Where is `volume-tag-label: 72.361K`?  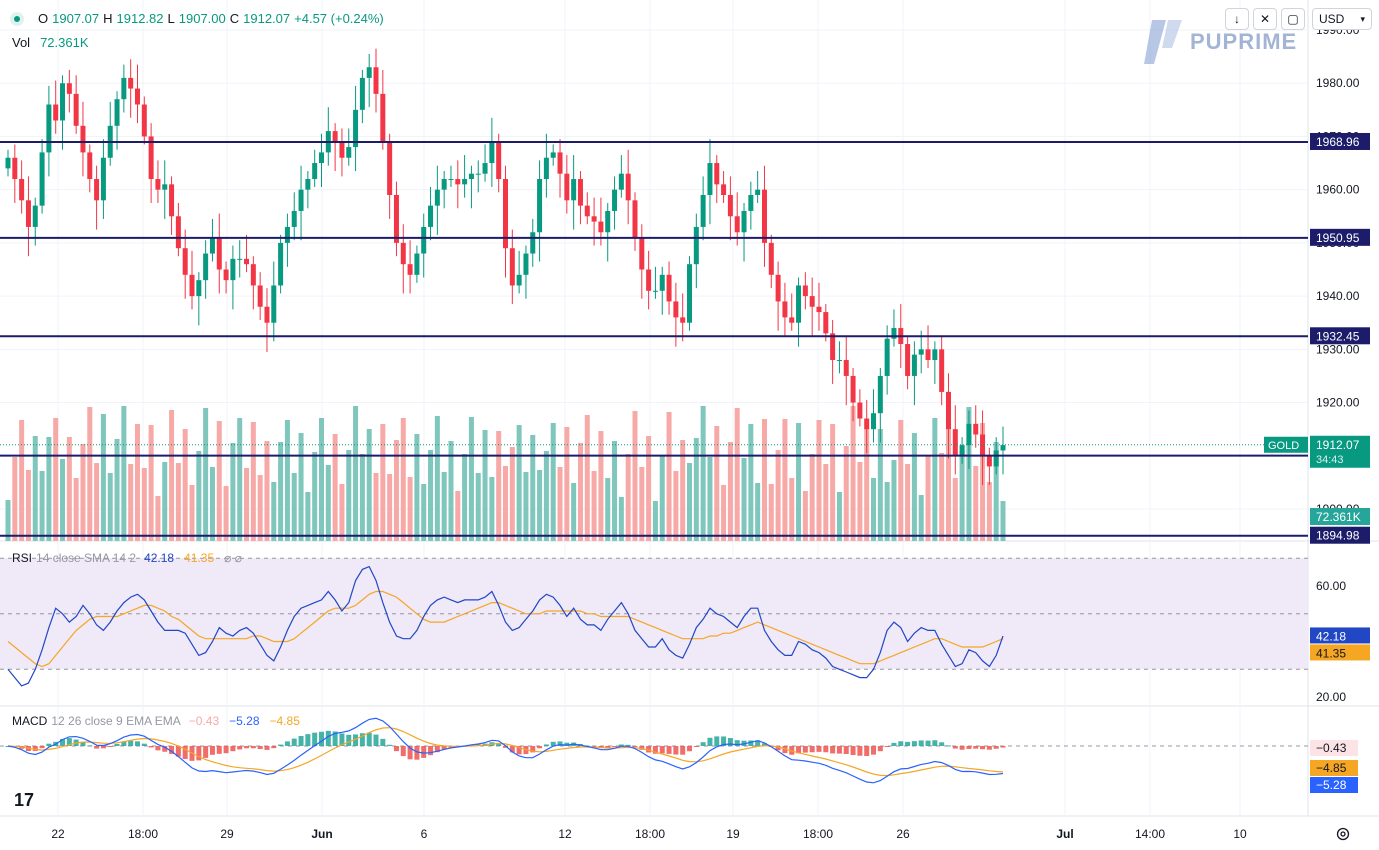
volume-tag-label: 72.361K is located at coordinates (1338, 517).